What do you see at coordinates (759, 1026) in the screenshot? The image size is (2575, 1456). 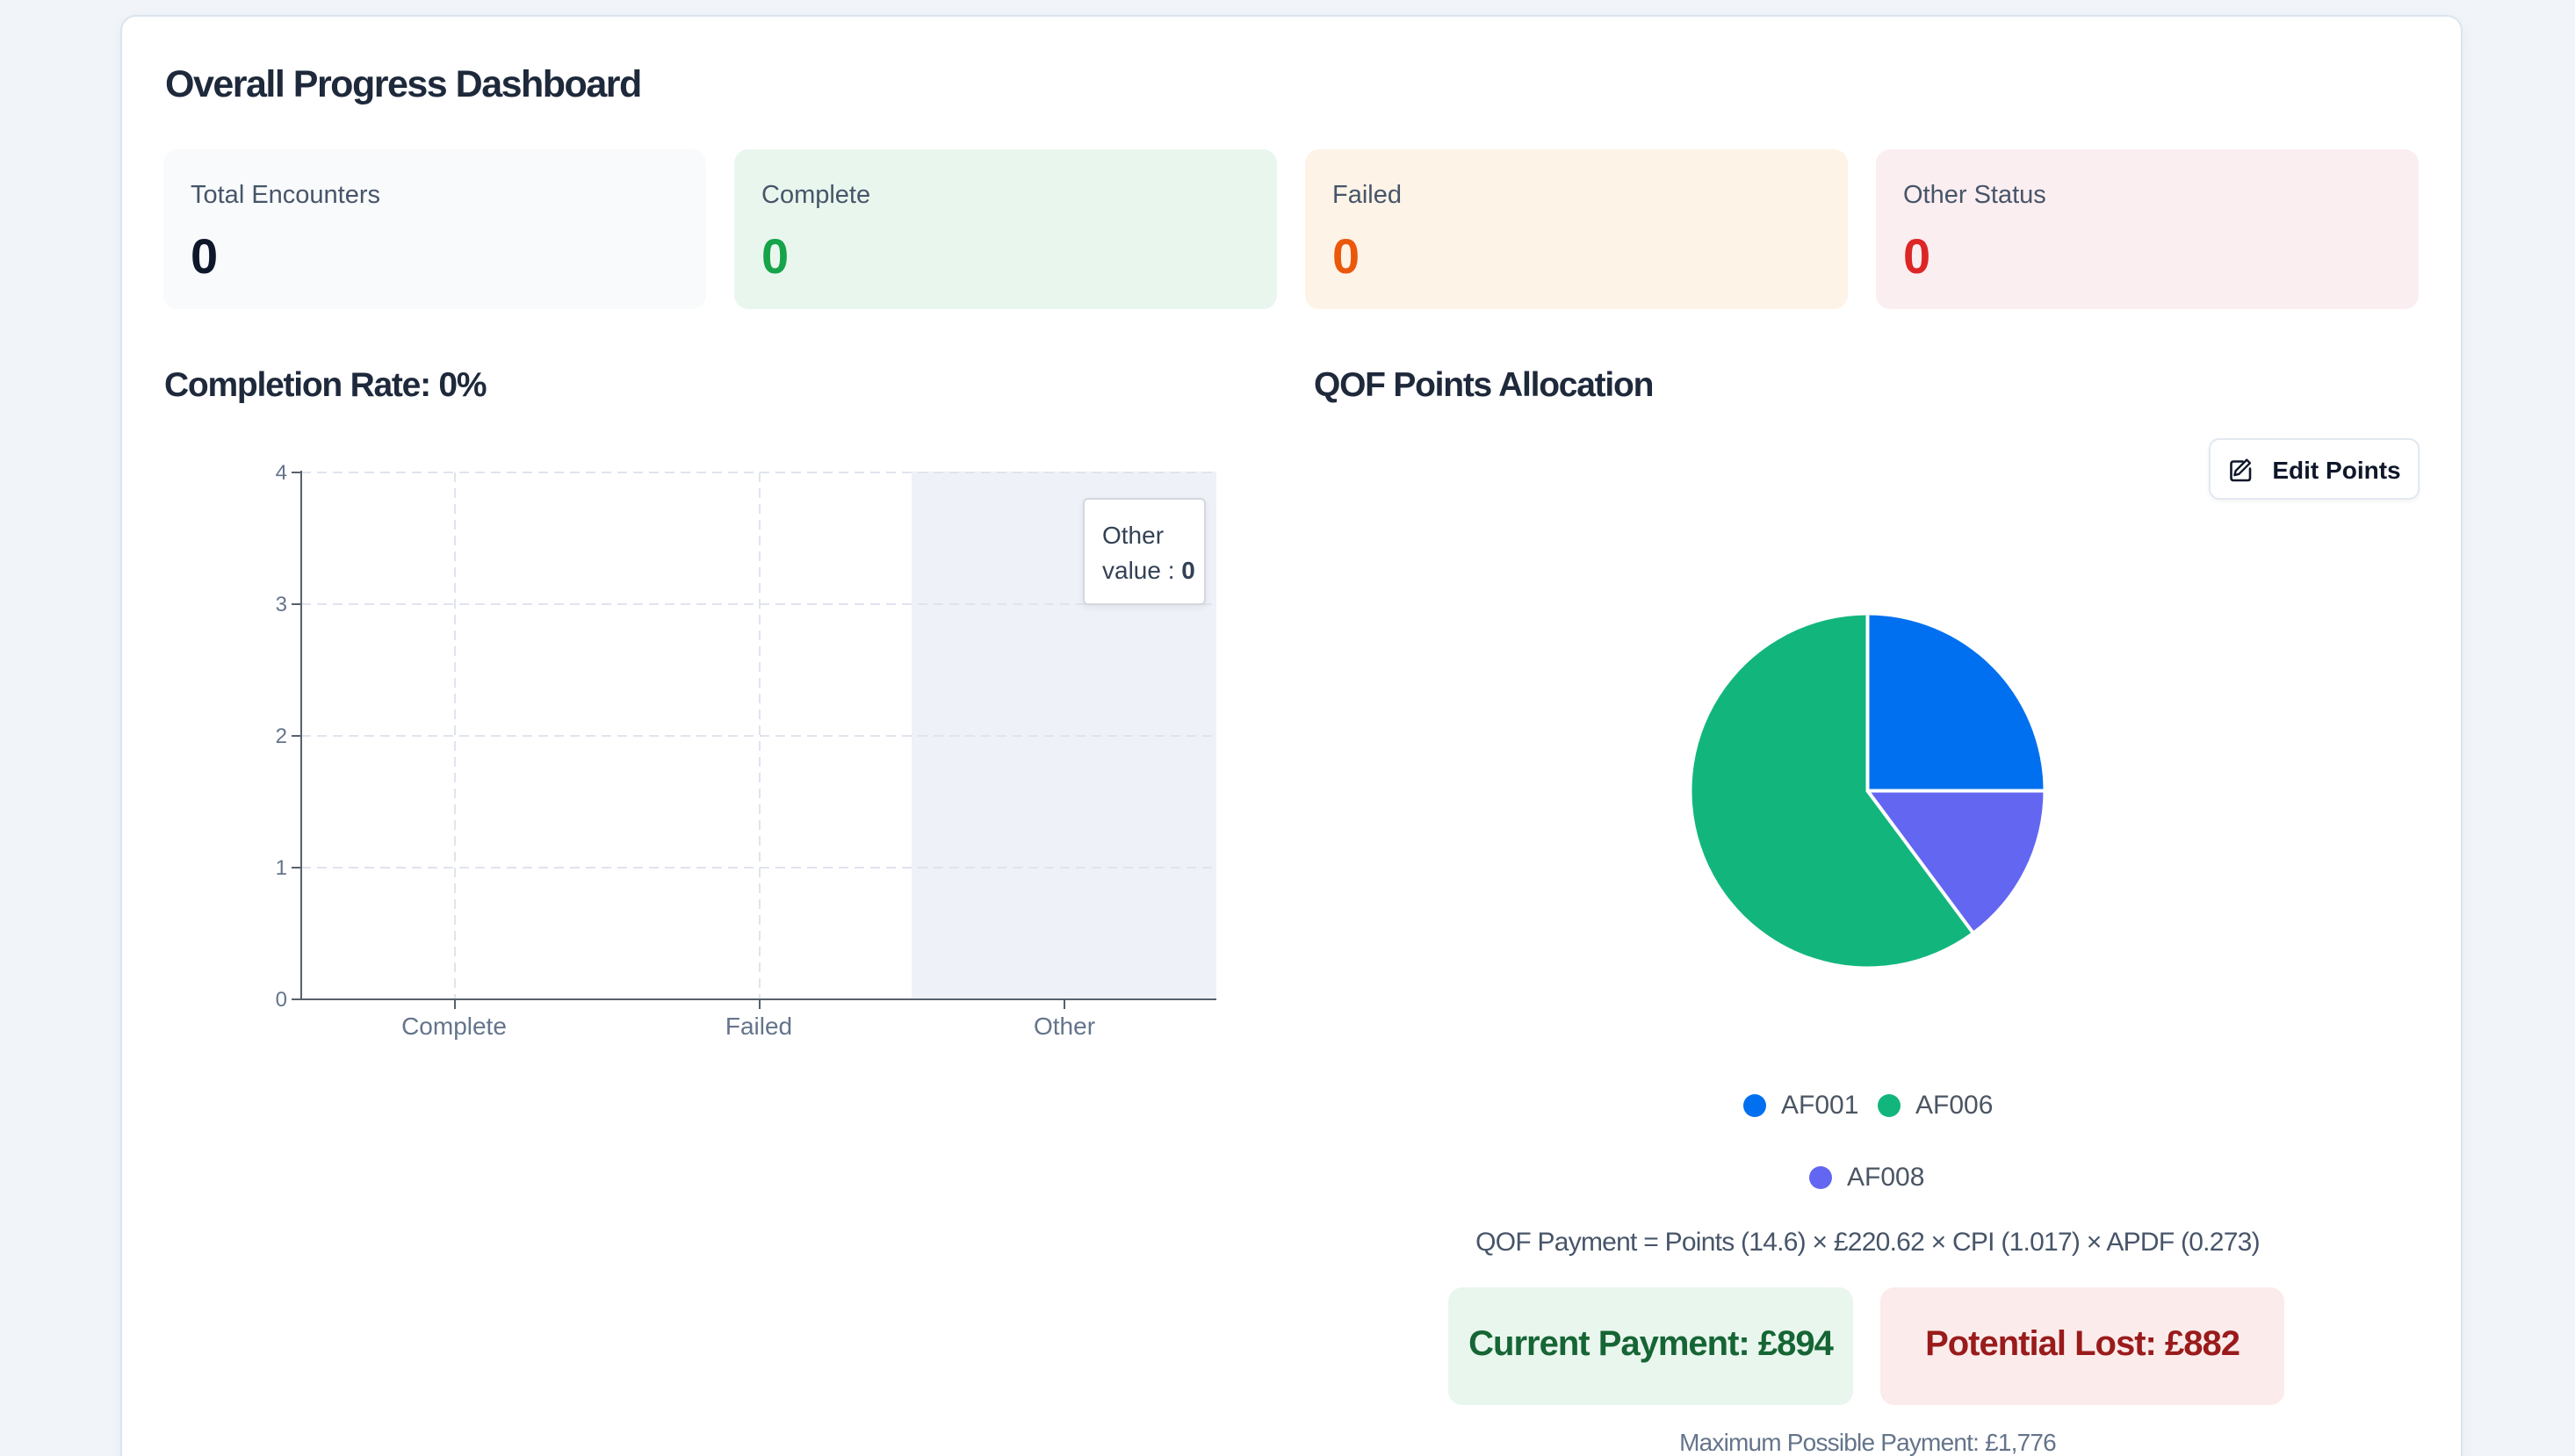 I see `svg-text: Failed` at bounding box center [759, 1026].